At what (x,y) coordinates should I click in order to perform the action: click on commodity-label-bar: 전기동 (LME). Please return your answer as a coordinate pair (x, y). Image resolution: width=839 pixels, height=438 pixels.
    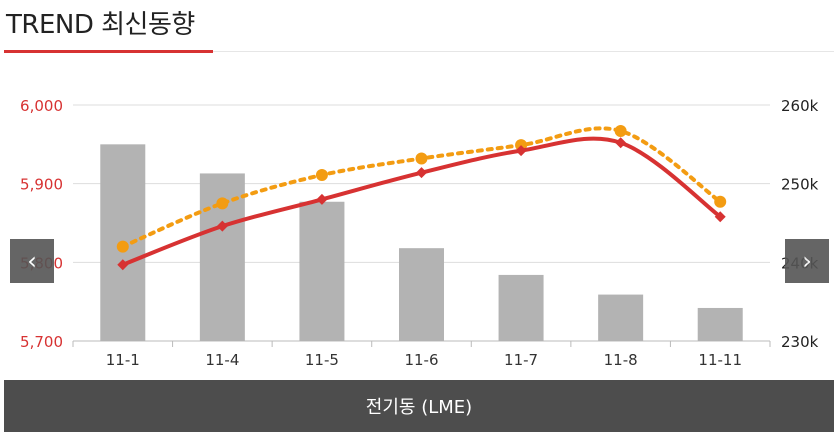
    Looking at the image, I should click on (419, 406).